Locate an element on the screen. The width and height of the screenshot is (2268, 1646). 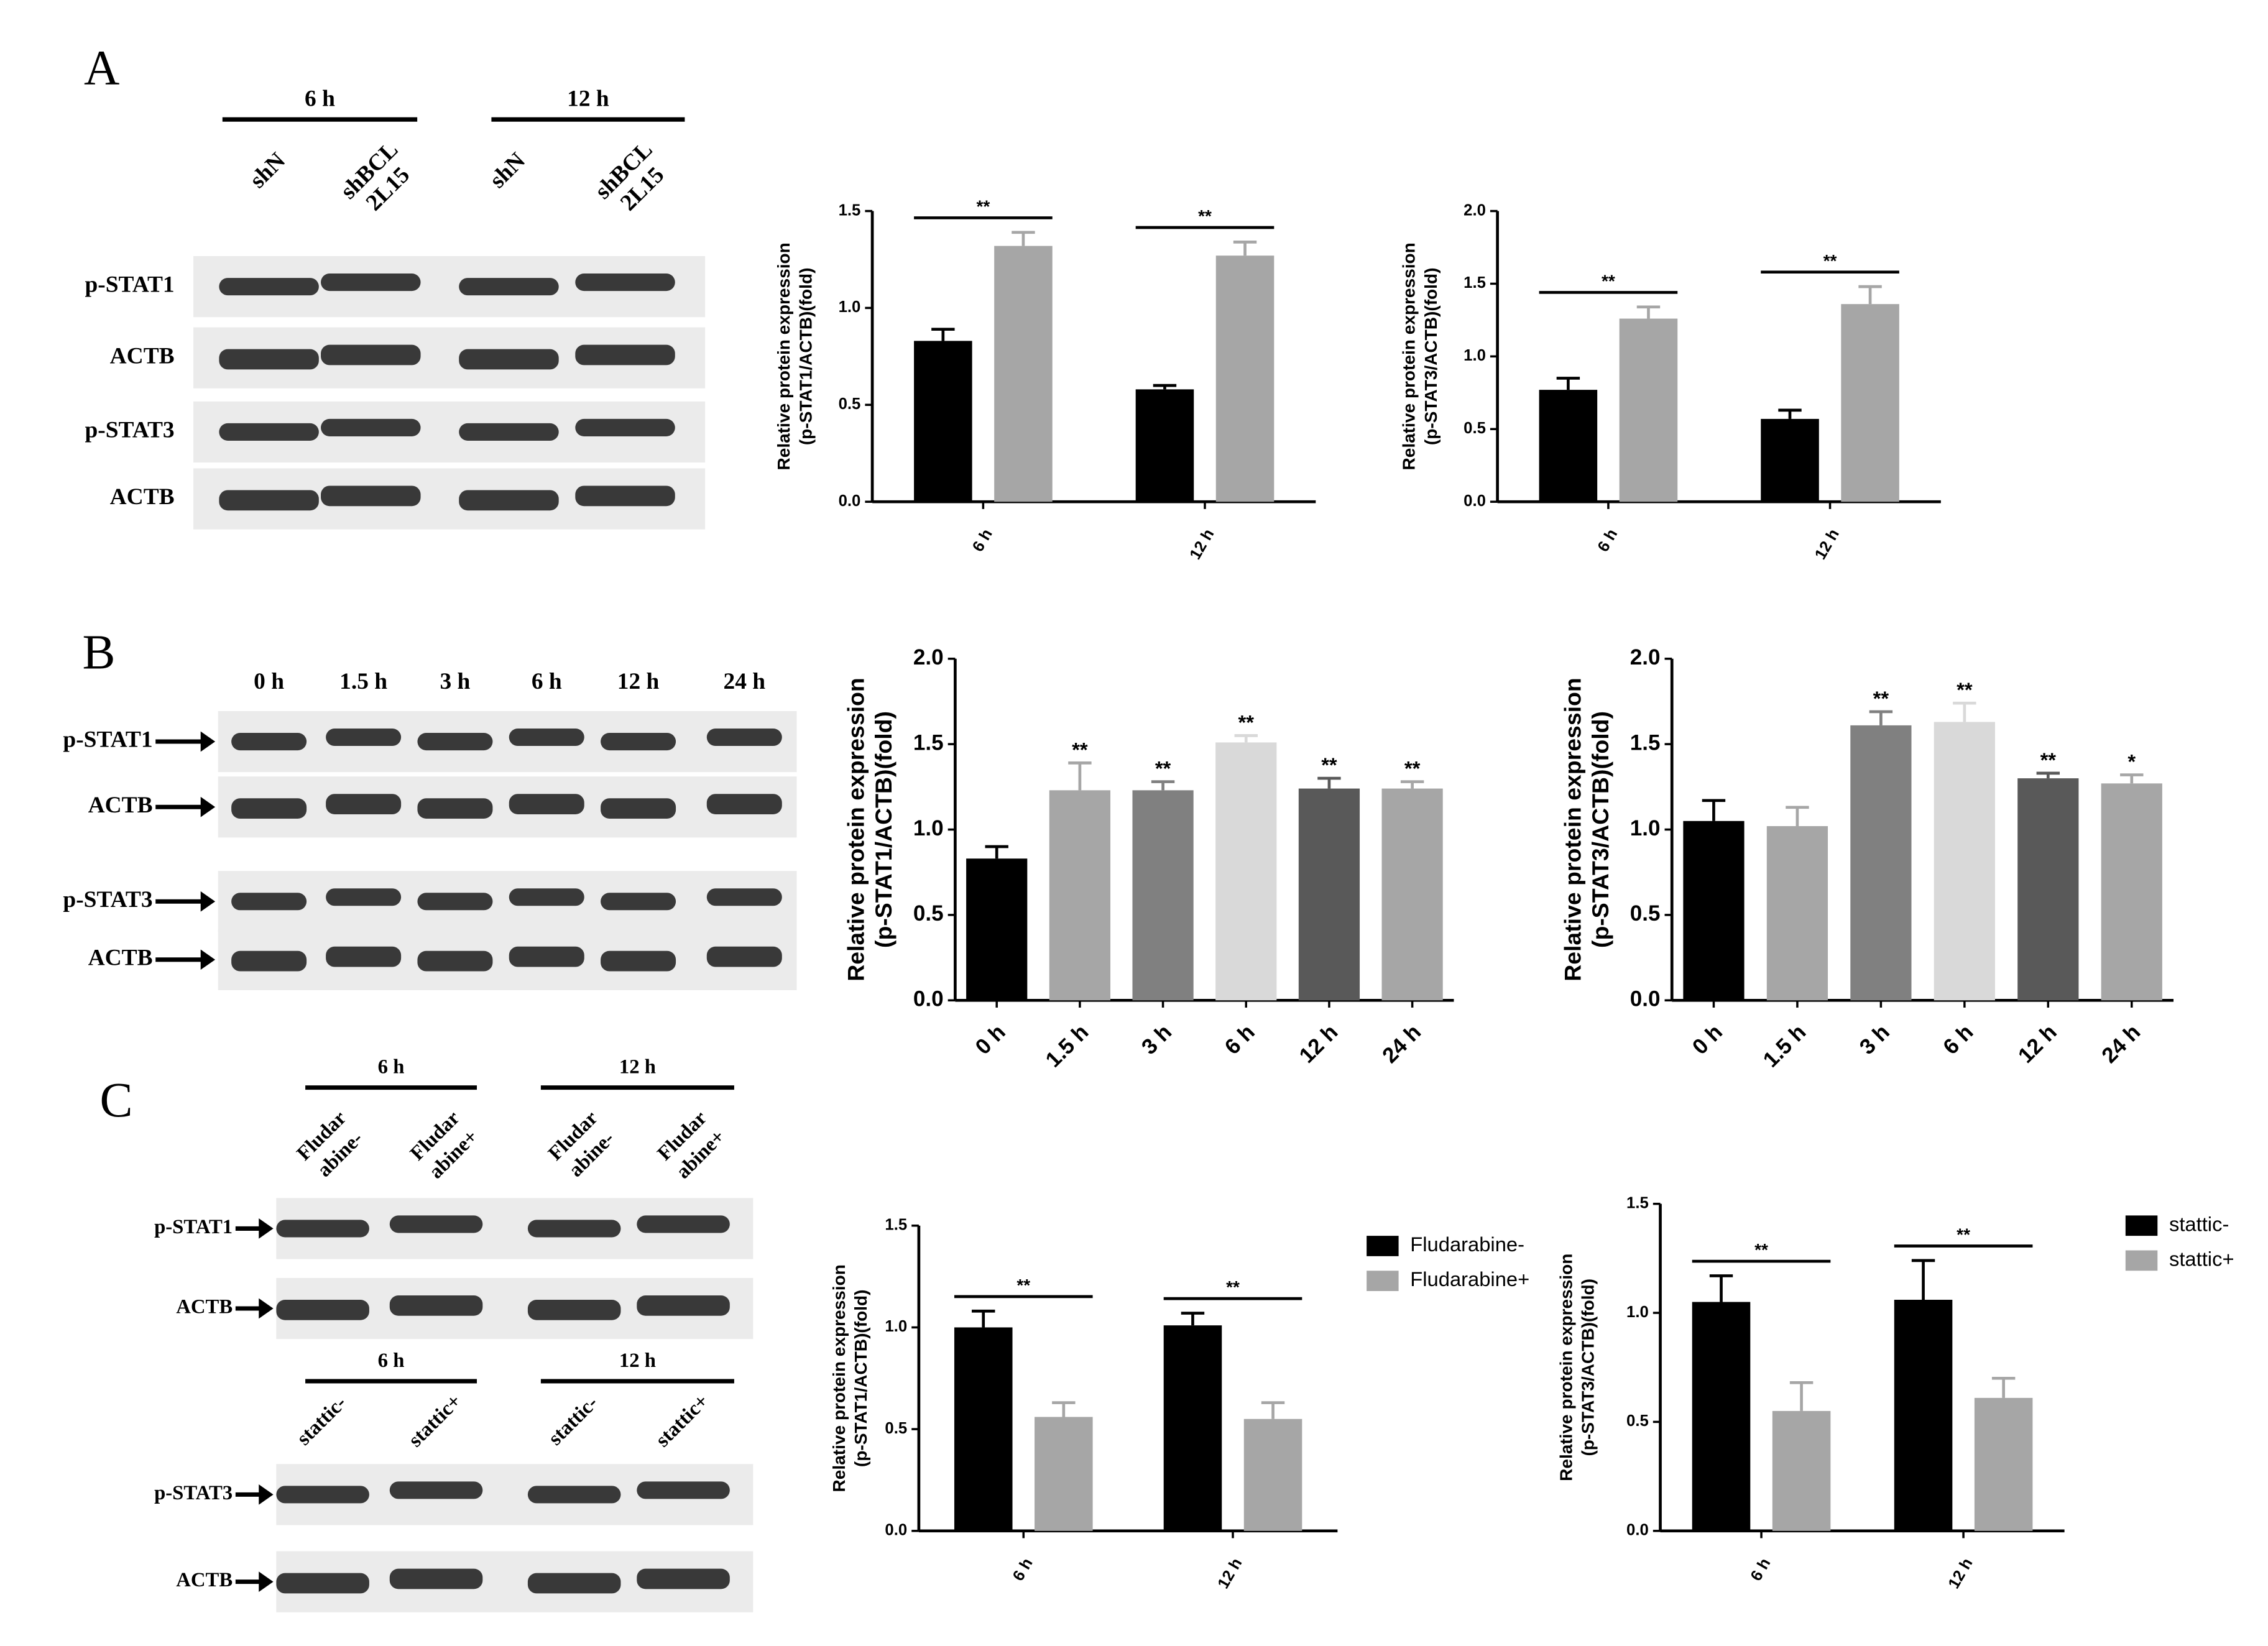
significance-label: * is located at coordinates (2131, 761).